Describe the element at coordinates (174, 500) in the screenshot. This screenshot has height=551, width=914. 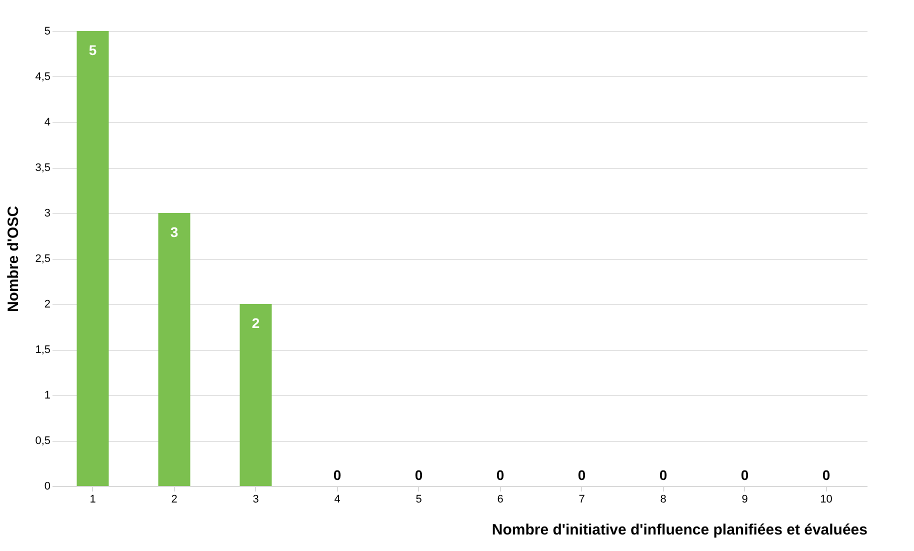
I see `x-tick-label: 2` at that location.